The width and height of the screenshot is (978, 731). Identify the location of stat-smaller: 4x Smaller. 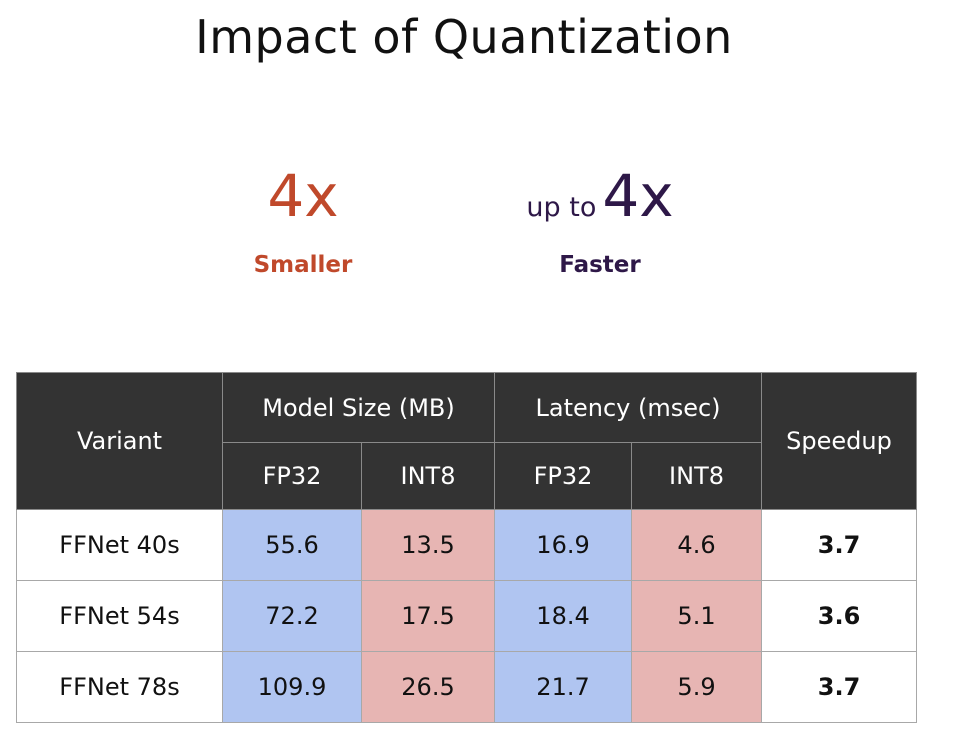
(303, 219).